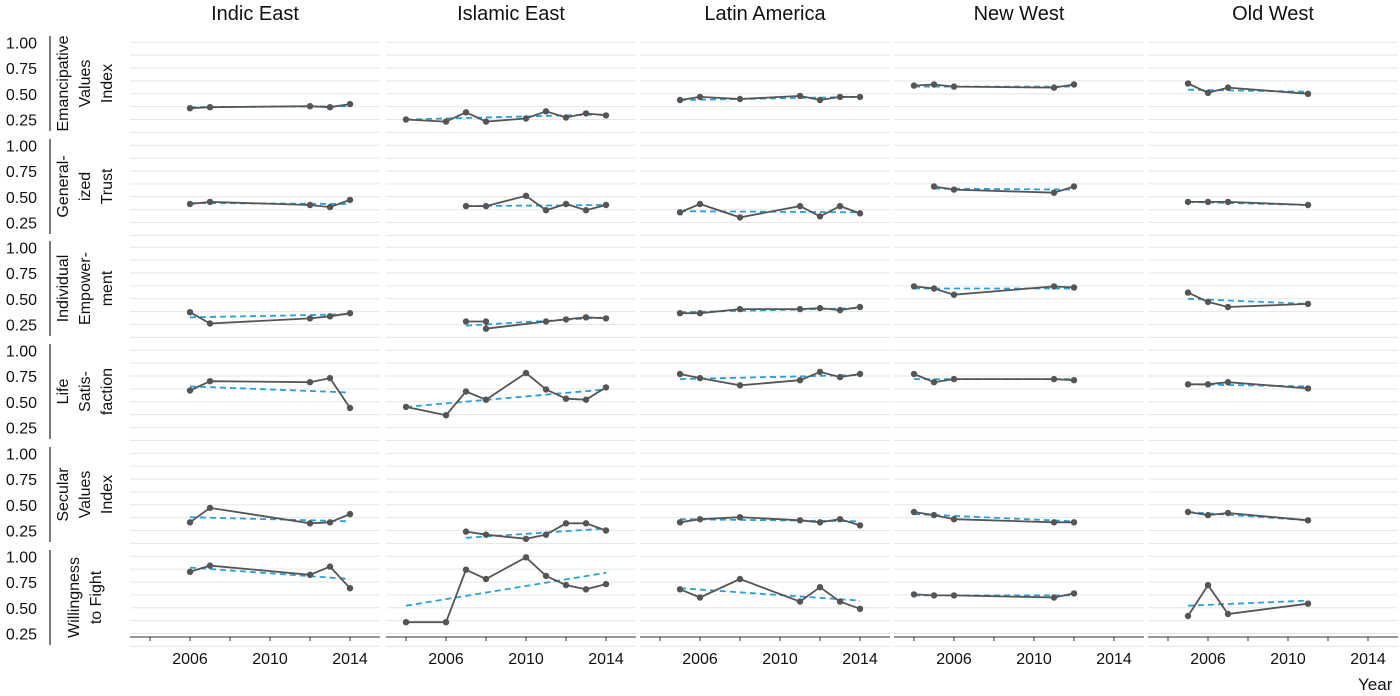 This screenshot has width=1400, height=696. What do you see at coordinates (21, 43) in the screenshot?
I see `y-tick-label: 1.00` at bounding box center [21, 43].